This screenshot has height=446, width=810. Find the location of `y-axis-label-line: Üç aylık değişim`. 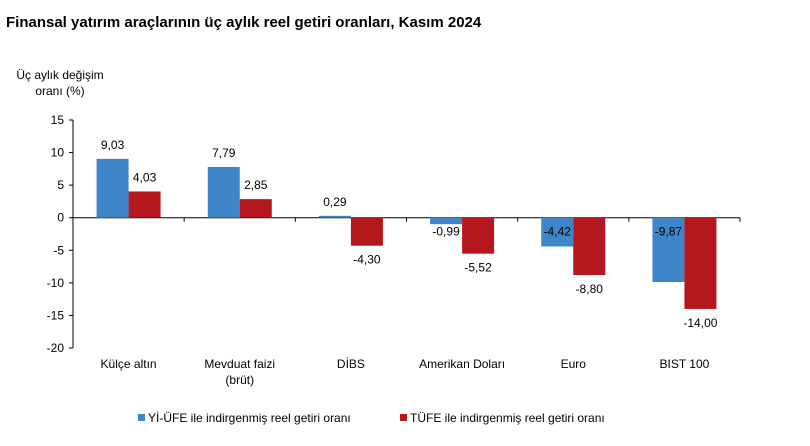

y-axis-label-line: Üç aylık değişim is located at coordinates (59, 75).